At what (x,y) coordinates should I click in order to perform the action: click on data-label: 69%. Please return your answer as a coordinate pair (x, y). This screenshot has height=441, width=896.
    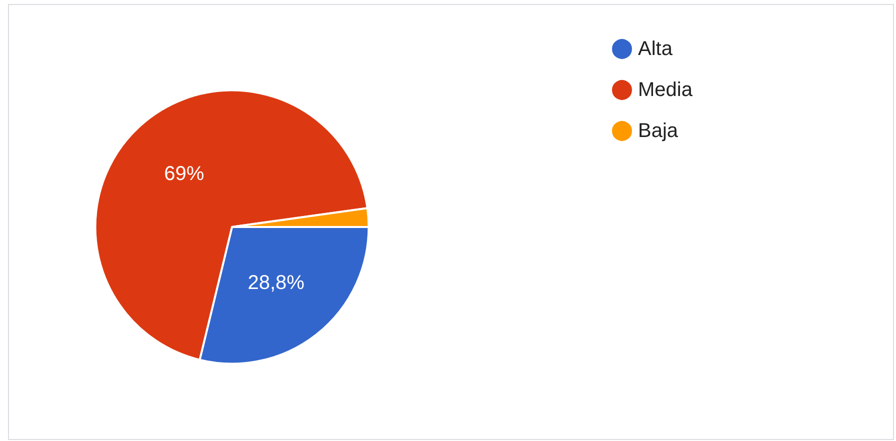
    Looking at the image, I should click on (184, 174).